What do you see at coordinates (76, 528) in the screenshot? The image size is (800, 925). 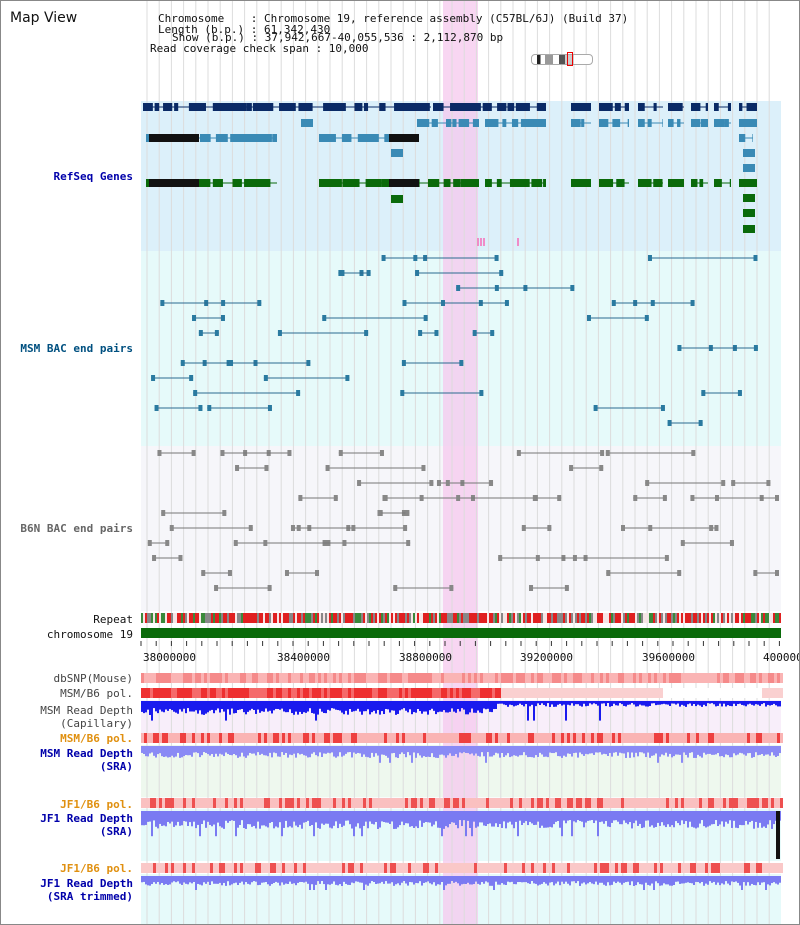 I see `b6n-bac-label: B6N BAC end pairs` at bounding box center [76, 528].